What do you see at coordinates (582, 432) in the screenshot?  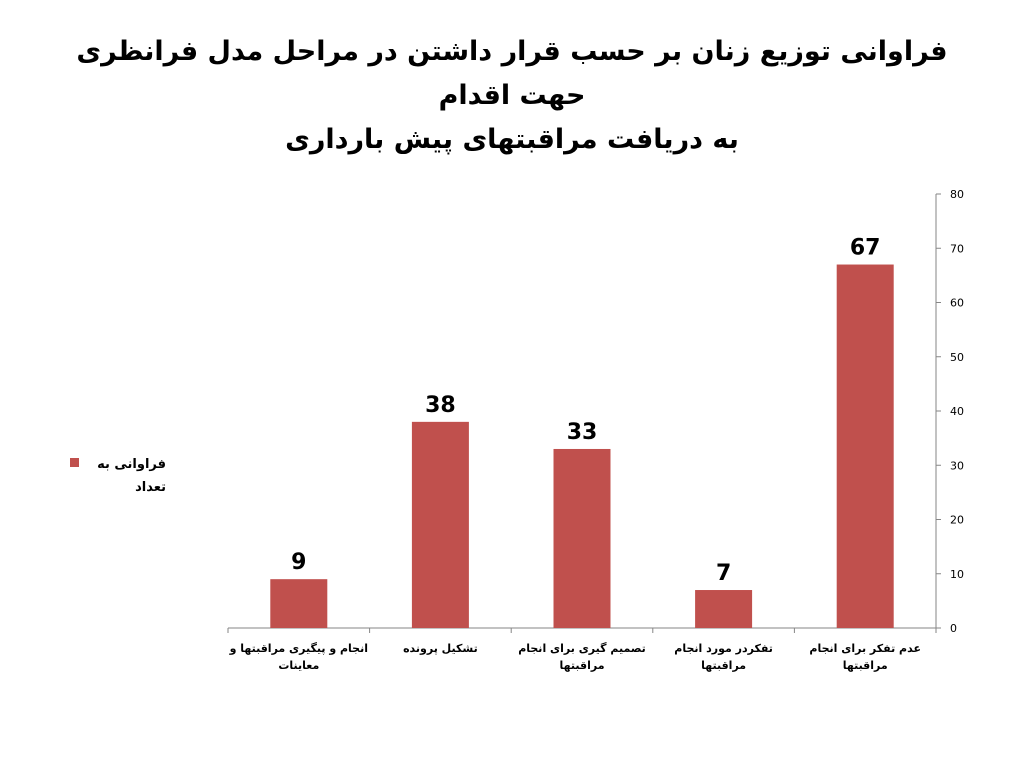 I see `data-label: 33` at bounding box center [582, 432].